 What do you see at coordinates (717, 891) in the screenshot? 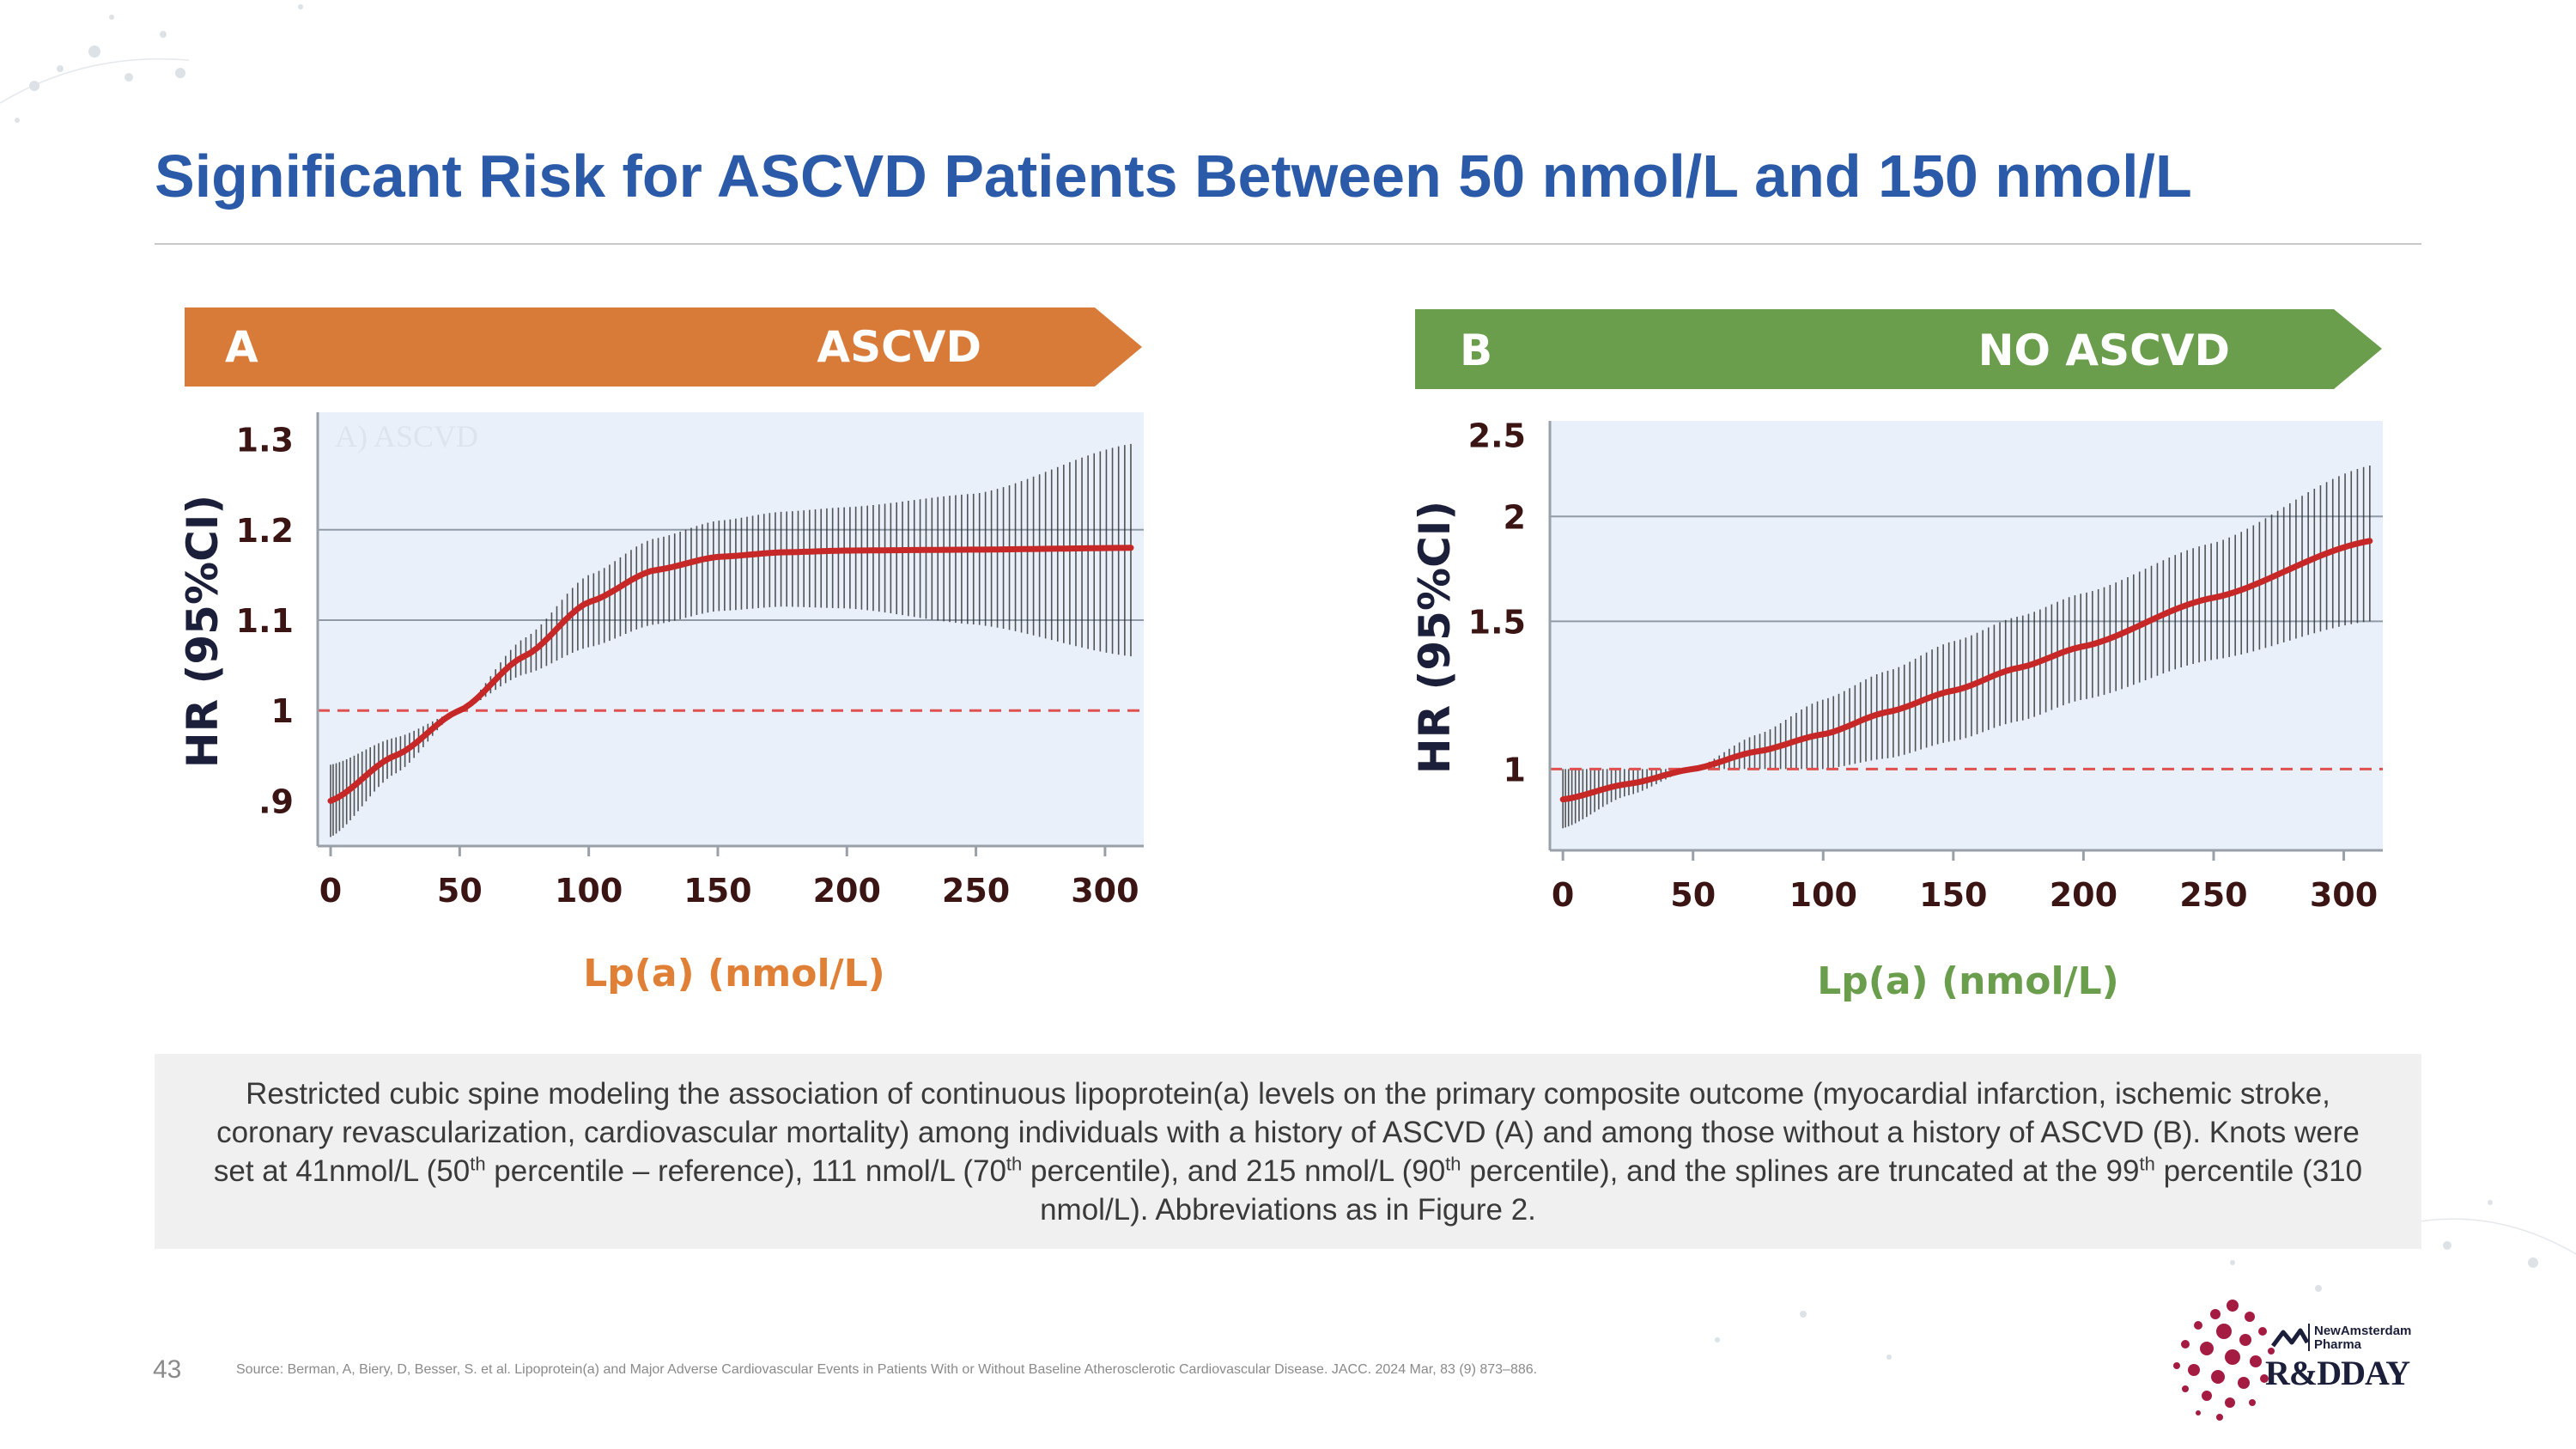
I see `a-x-tick-label: 150` at bounding box center [717, 891].